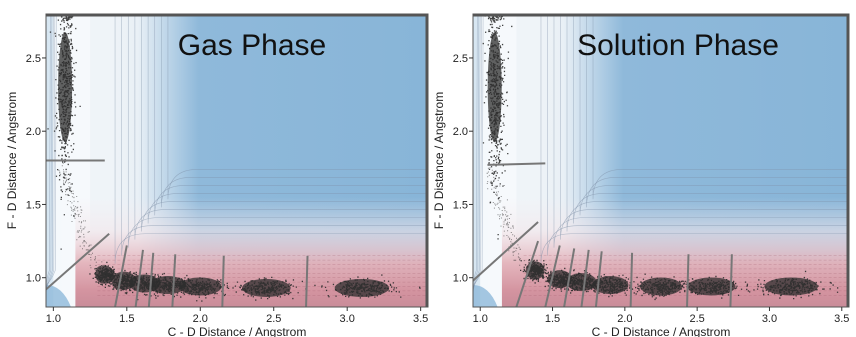 Image resolution: width=856 pixels, height=337 pixels. What do you see at coordinates (252, 45) in the screenshot?
I see `chart-title: Gas Phase` at bounding box center [252, 45].